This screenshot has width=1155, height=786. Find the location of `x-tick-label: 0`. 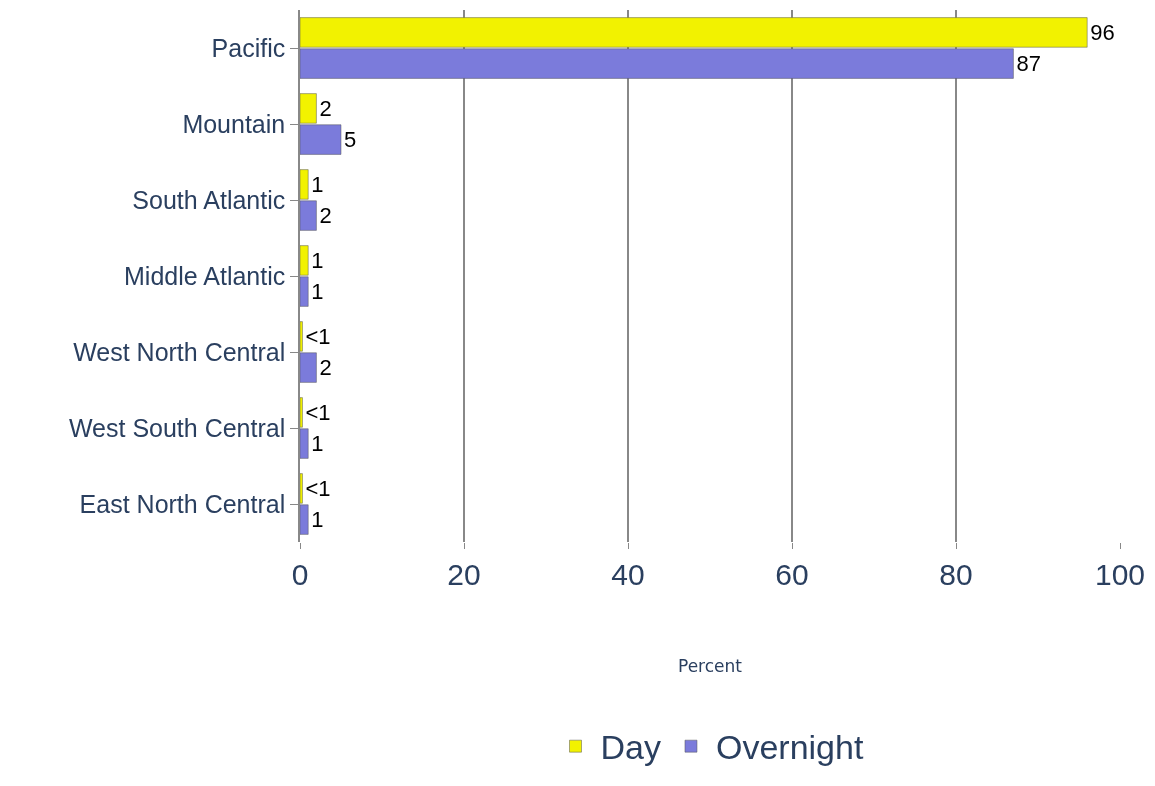

x-tick-label: 0 is located at coordinates (300, 574).